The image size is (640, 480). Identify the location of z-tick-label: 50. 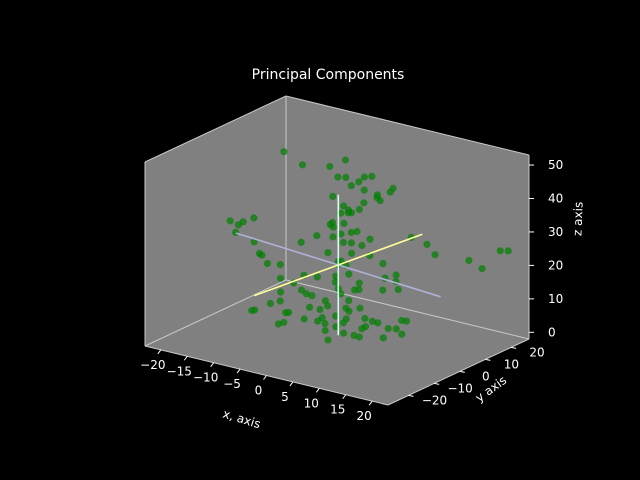
(555, 165).